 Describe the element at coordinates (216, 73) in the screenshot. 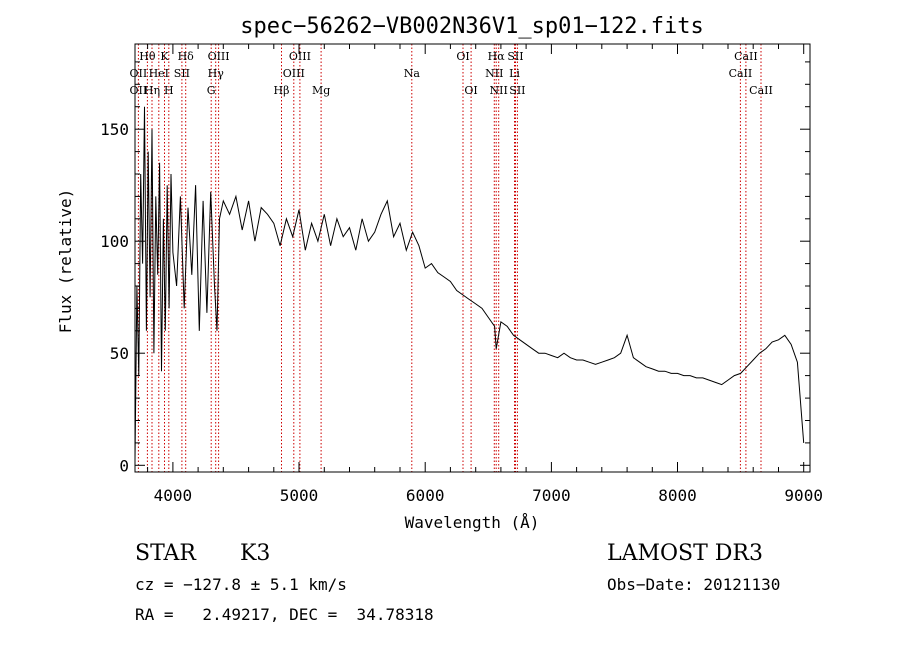

I see `line-label: Hγ` at that location.